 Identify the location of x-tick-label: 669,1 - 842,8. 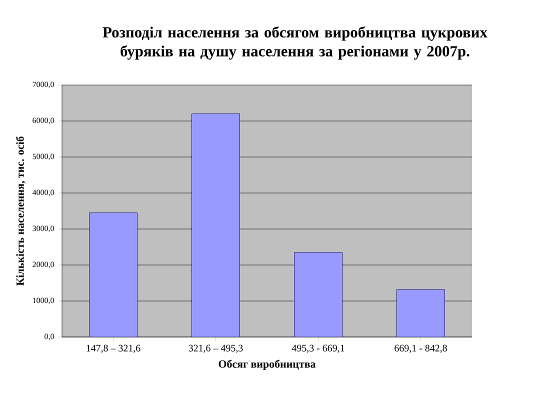
(420, 348).